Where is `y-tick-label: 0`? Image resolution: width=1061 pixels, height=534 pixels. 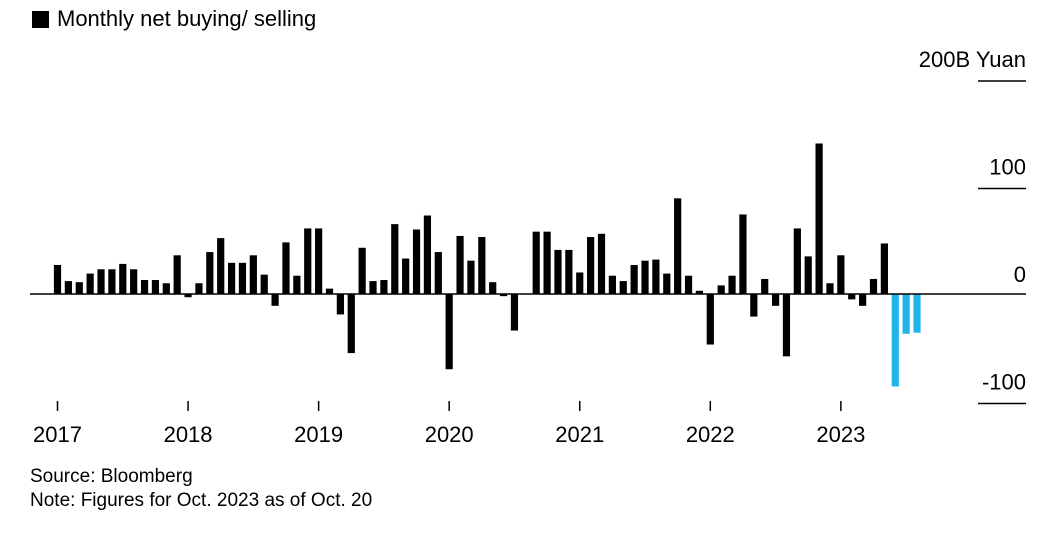 y-tick-label: 0 is located at coordinates (1020, 274).